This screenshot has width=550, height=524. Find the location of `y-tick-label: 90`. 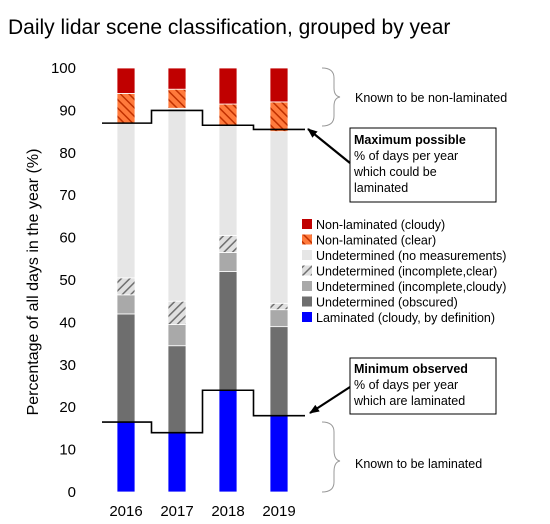

y-tick-label: 90 is located at coordinates (67, 110).